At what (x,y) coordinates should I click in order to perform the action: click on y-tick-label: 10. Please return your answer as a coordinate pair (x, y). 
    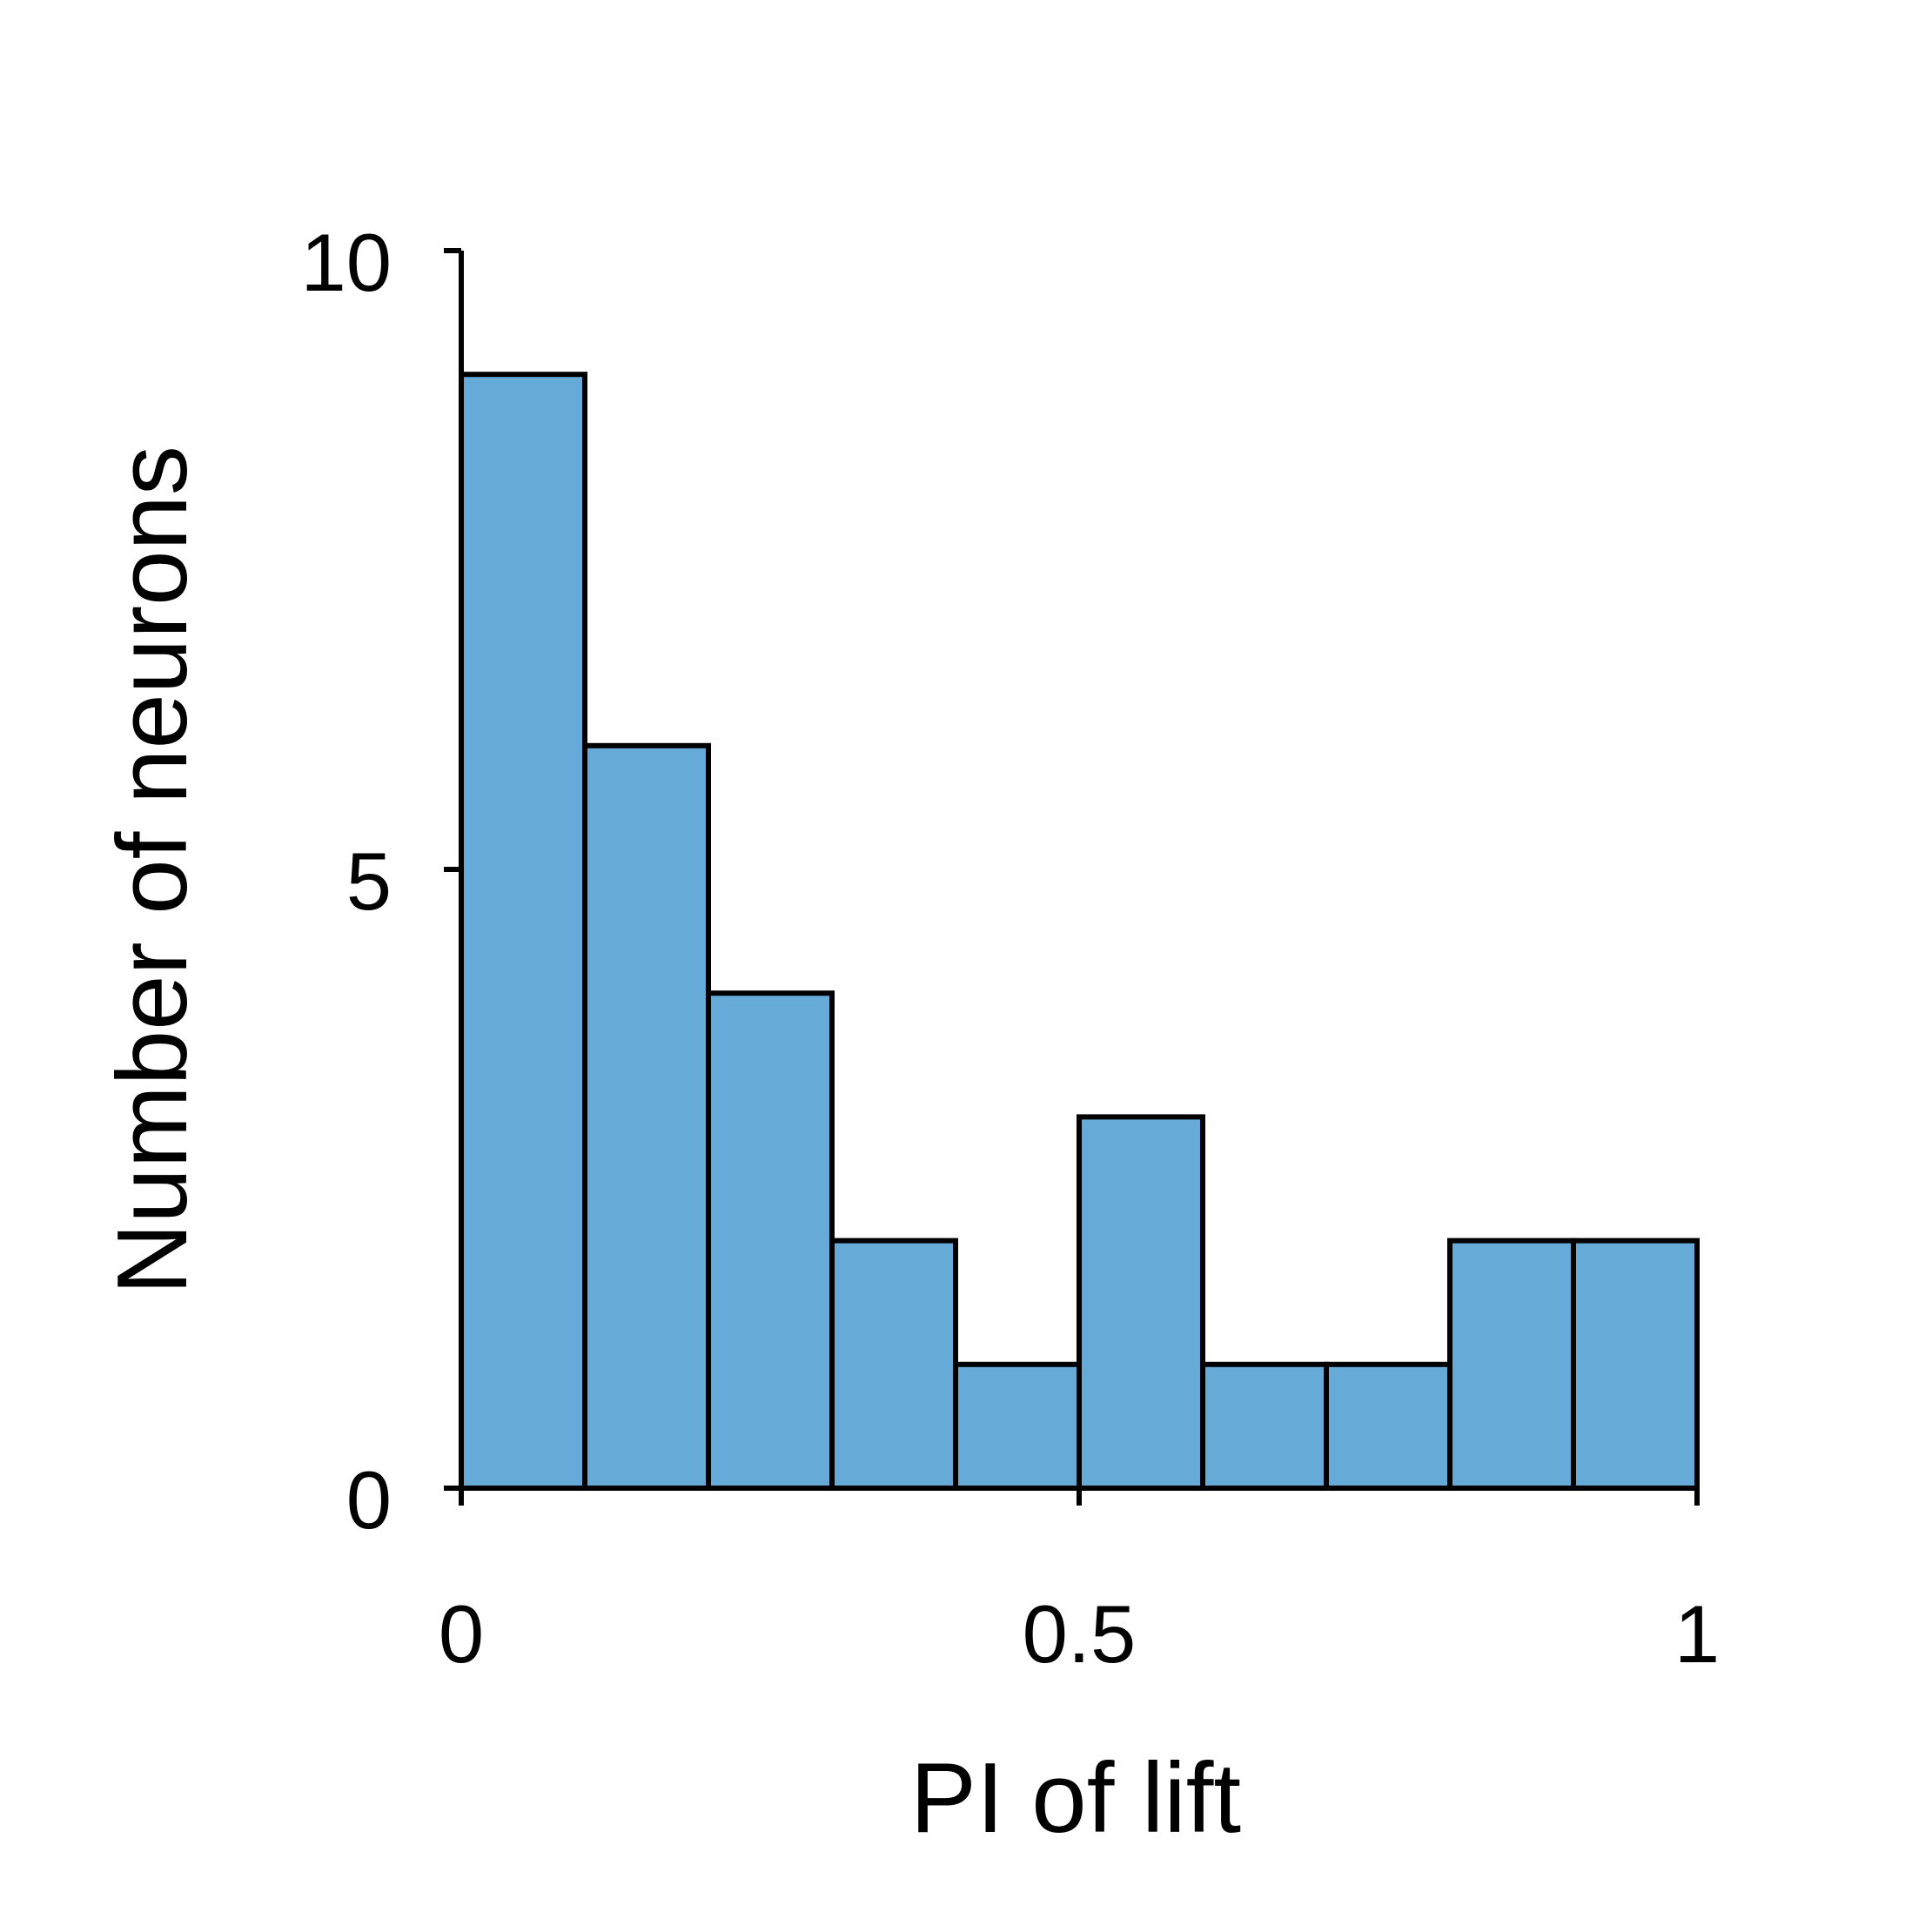
    Looking at the image, I should click on (346, 262).